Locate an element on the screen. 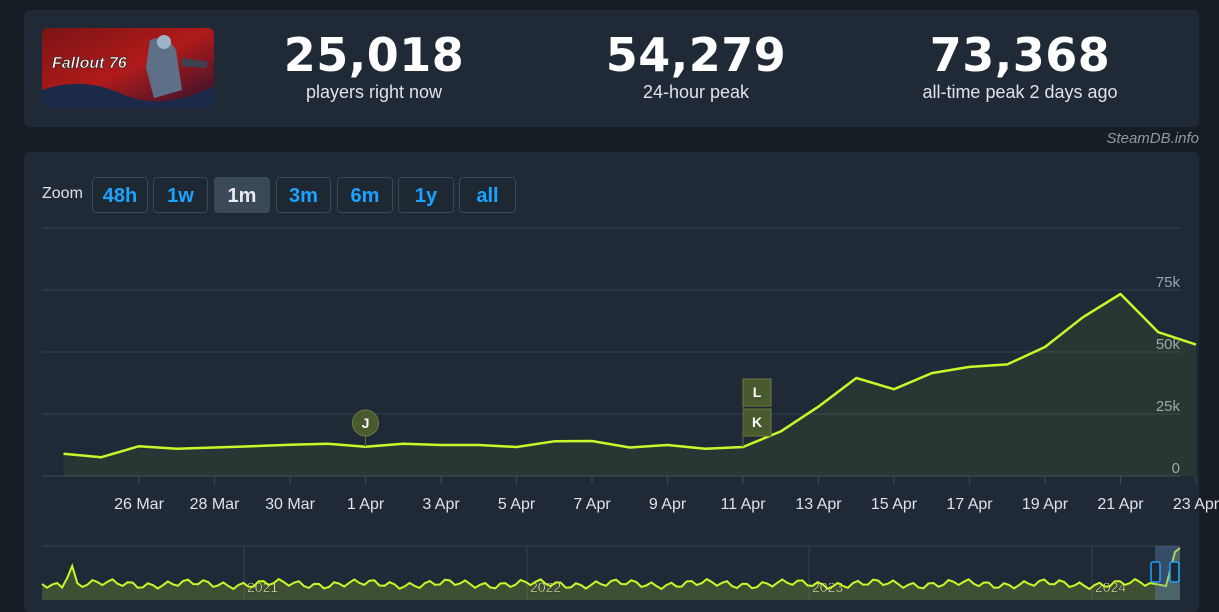  peak-24h-value: 54,279 is located at coordinates (696, 55).